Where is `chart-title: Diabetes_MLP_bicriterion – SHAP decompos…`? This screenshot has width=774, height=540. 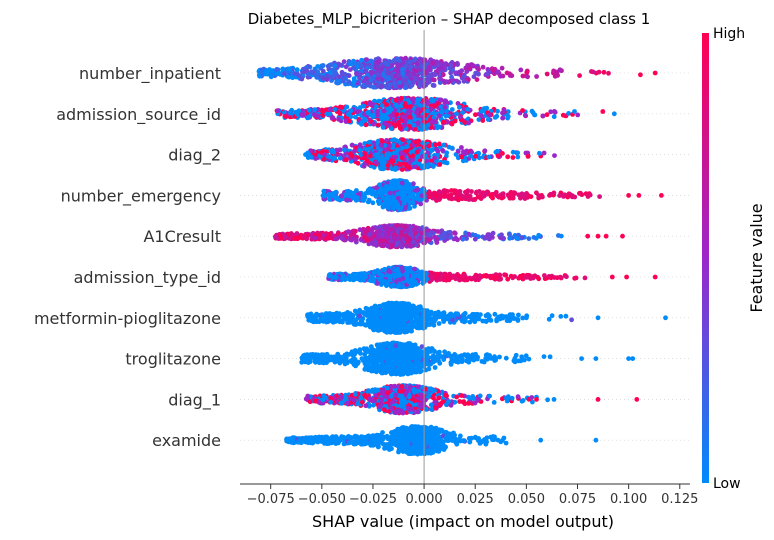
chart-title: Diabetes_MLP_bicriterion – SHAP decompos… is located at coordinates (449, 19).